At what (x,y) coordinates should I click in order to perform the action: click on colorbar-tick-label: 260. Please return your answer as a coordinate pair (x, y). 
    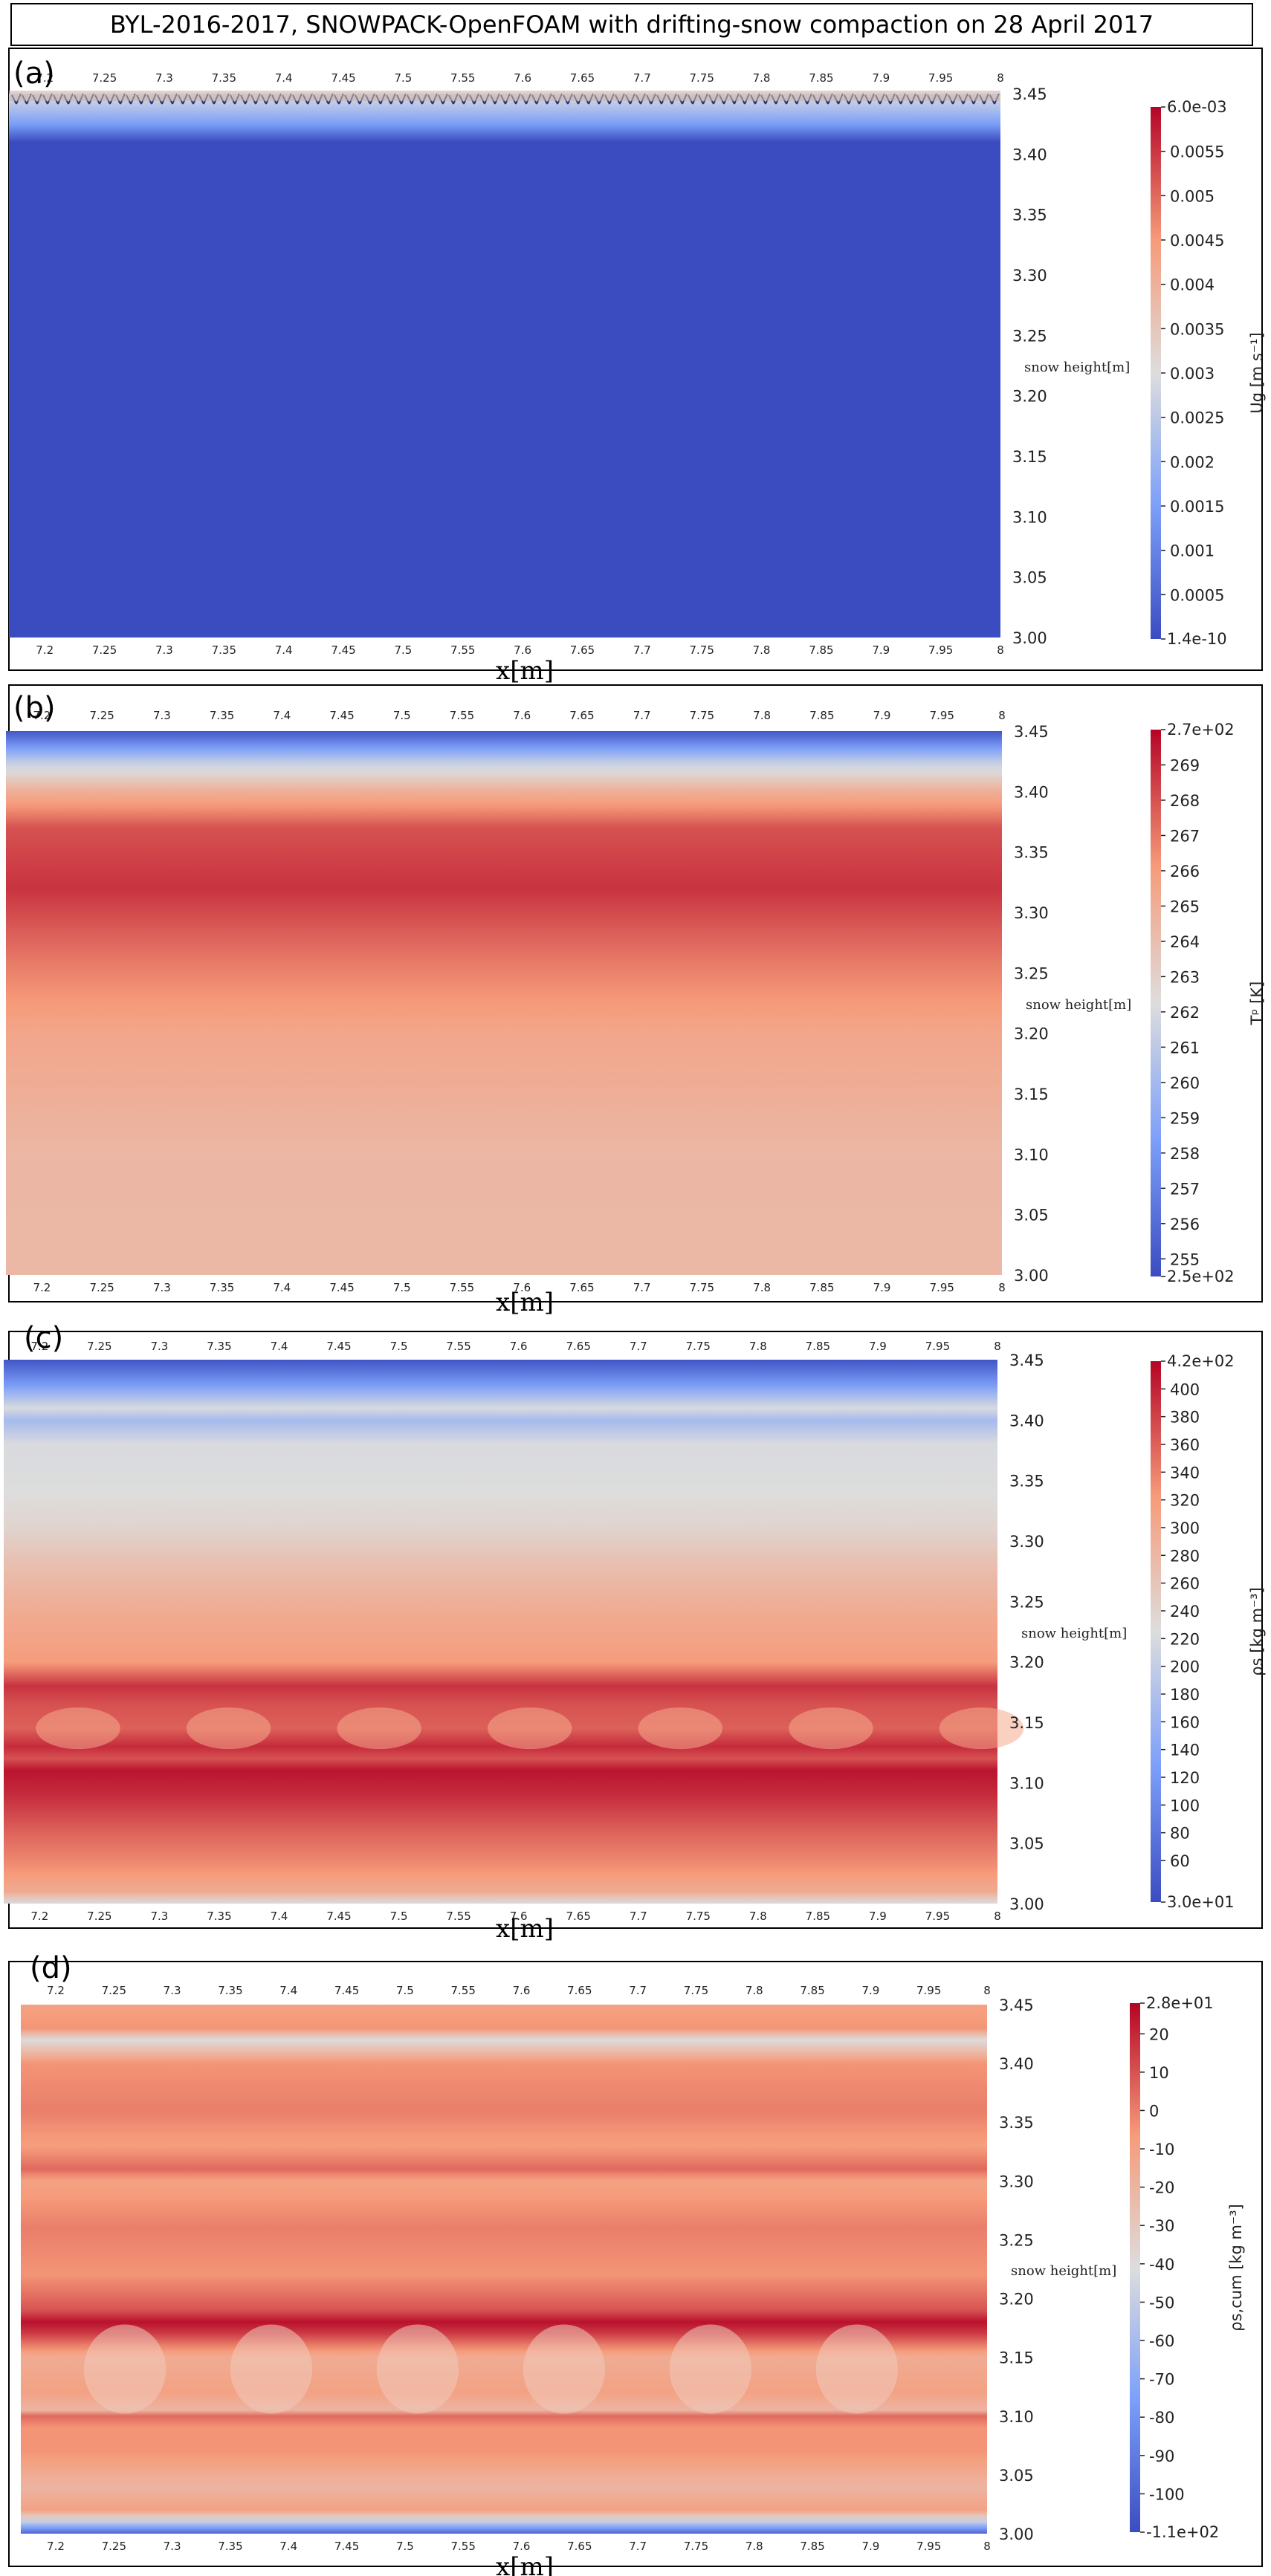
    Looking at the image, I should click on (1185, 1083).